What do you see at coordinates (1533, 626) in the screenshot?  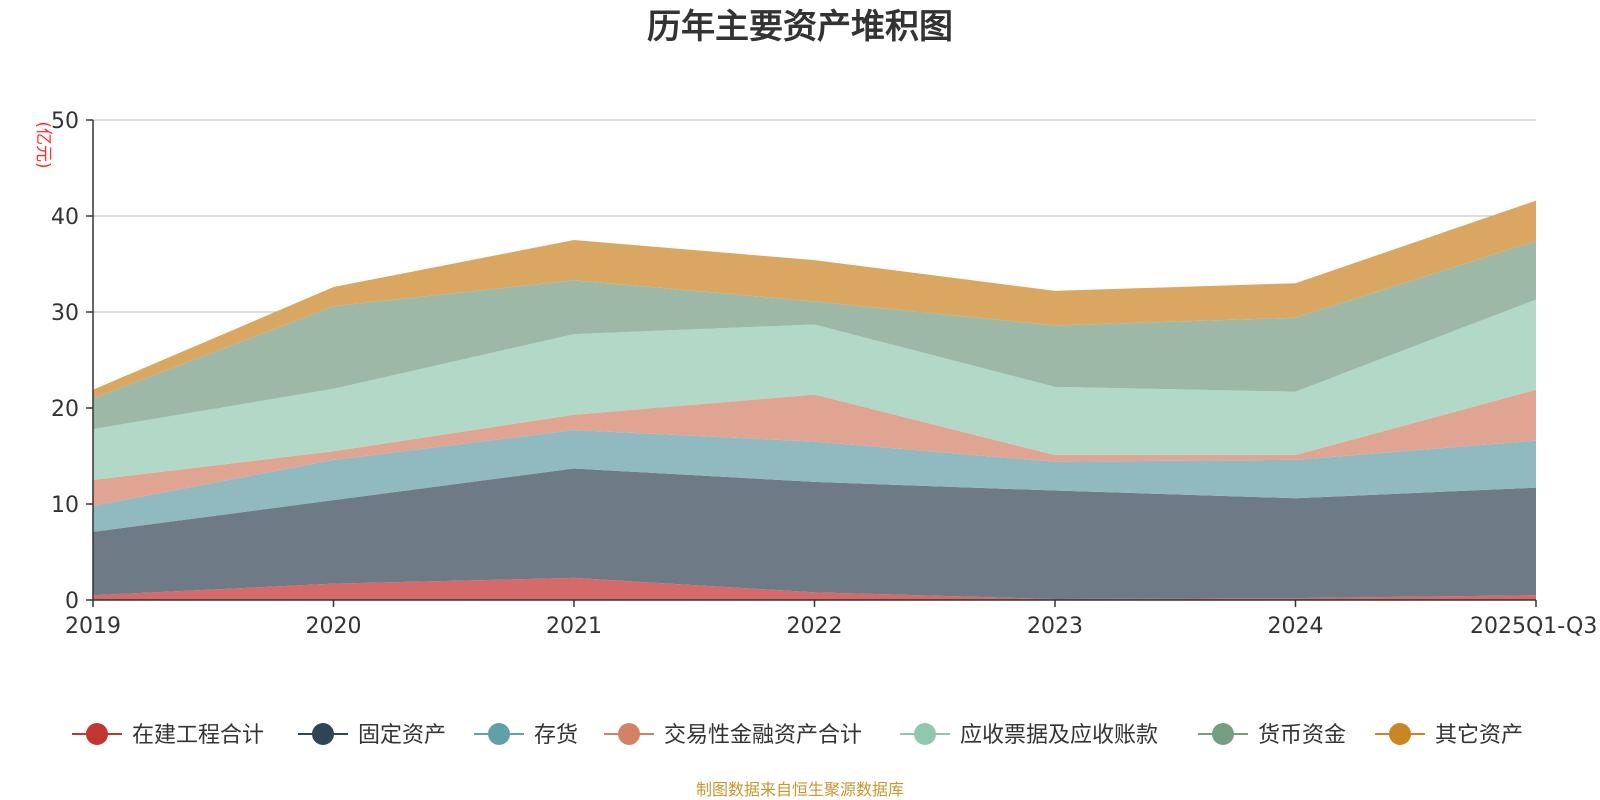 I see `x-tick-label: 2025Q1-Q3` at bounding box center [1533, 626].